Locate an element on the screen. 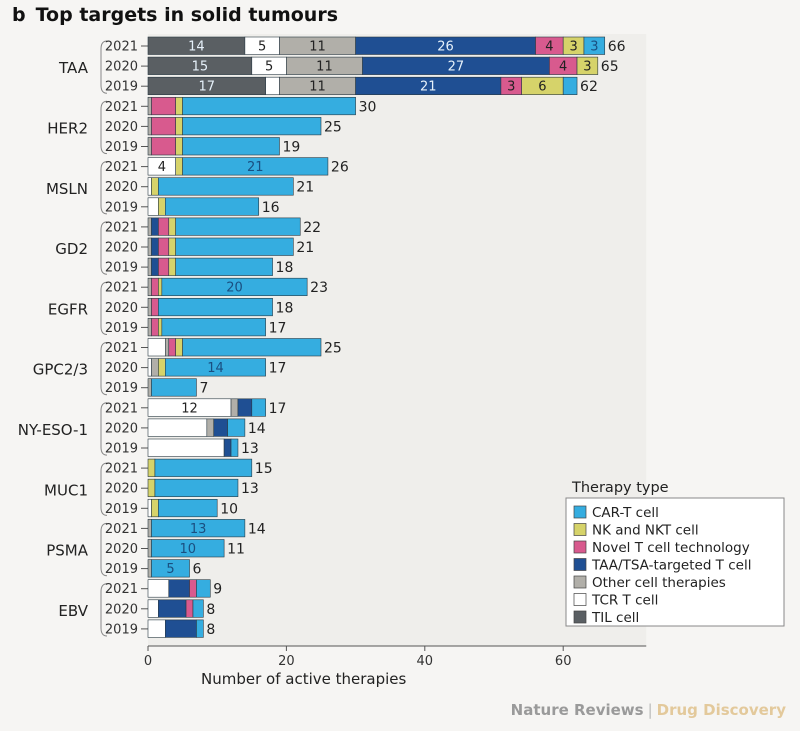  segment-data-label: 26 is located at coordinates (445, 47).